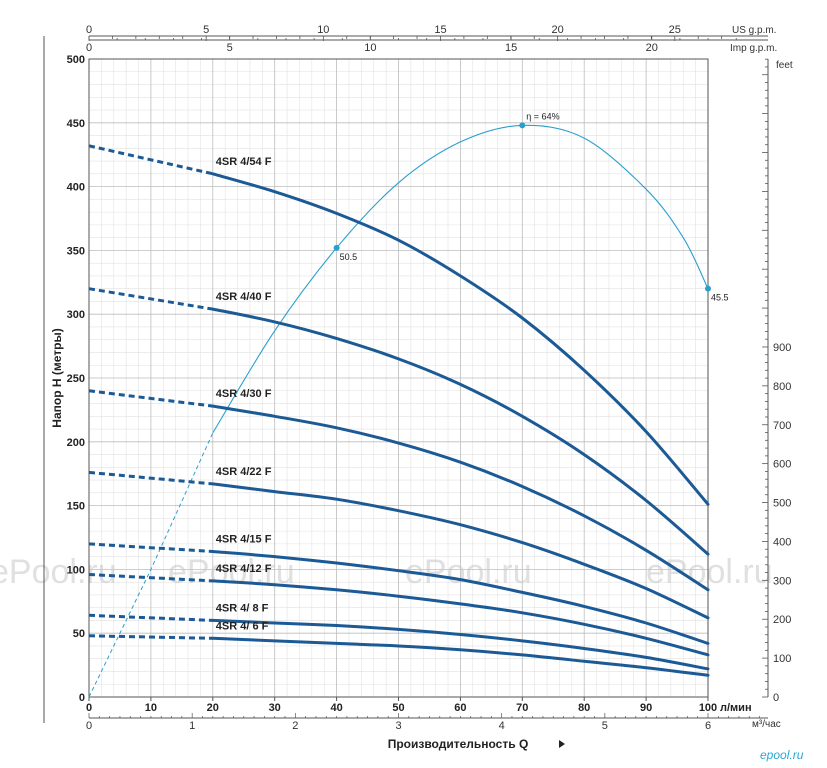 The height and width of the screenshot is (768, 827). What do you see at coordinates (244, 569) in the screenshot?
I see `pump-curve-label: 4SR 4/12 F` at bounding box center [244, 569].